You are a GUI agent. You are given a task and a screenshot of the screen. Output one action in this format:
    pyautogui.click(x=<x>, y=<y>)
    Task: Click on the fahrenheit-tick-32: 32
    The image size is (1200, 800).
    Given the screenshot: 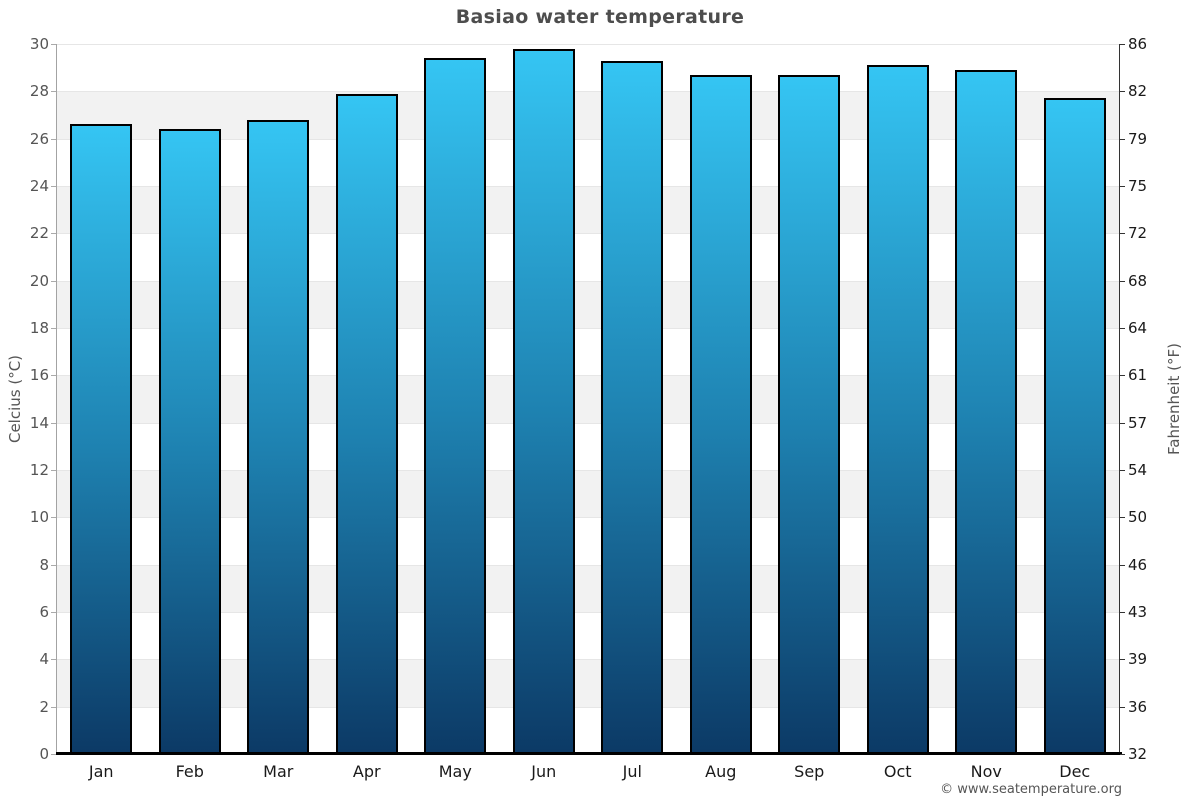 What is the action you would take?
    pyautogui.click(x=1138, y=754)
    